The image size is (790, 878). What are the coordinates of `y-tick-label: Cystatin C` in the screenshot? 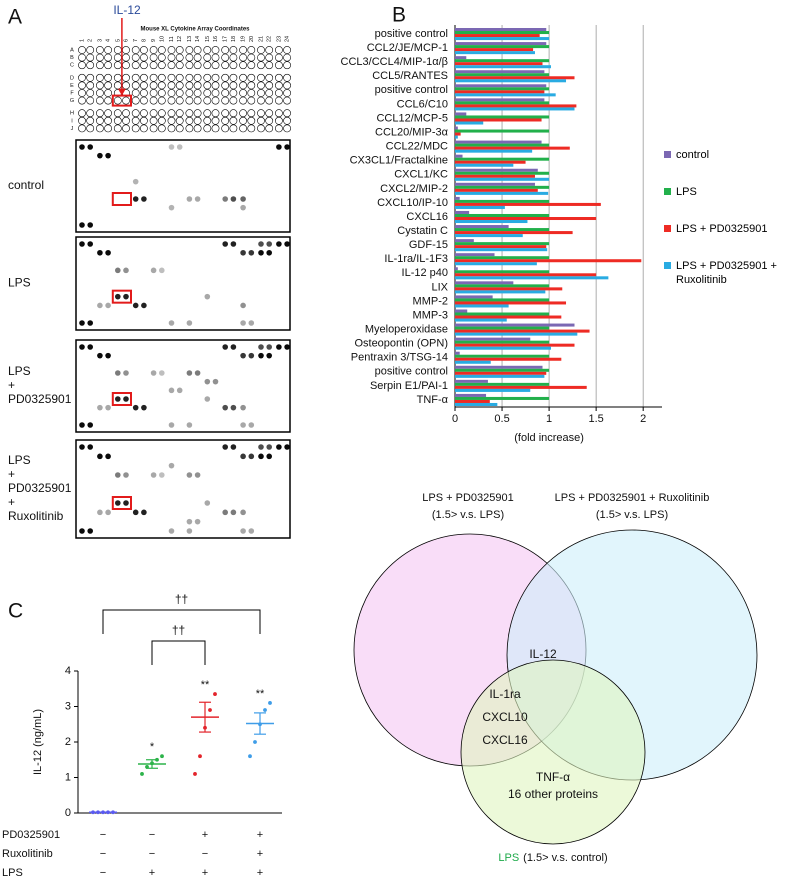 It's located at (422, 231).